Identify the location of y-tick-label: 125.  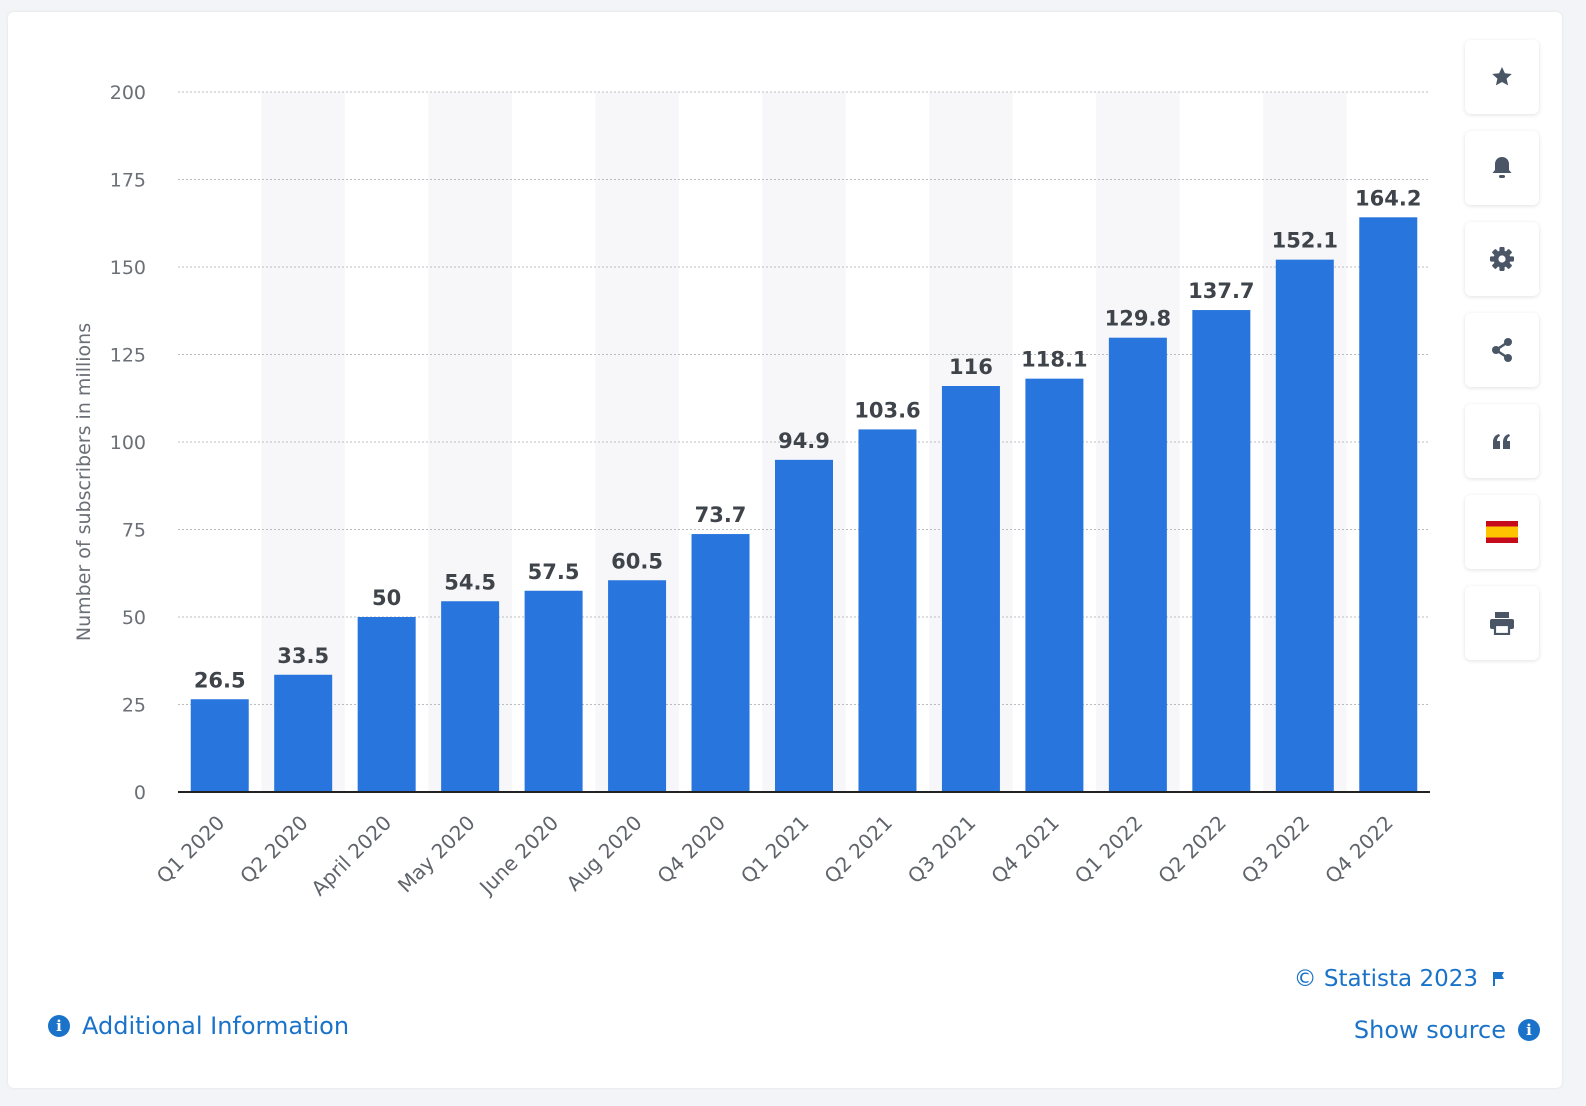
(128, 356).